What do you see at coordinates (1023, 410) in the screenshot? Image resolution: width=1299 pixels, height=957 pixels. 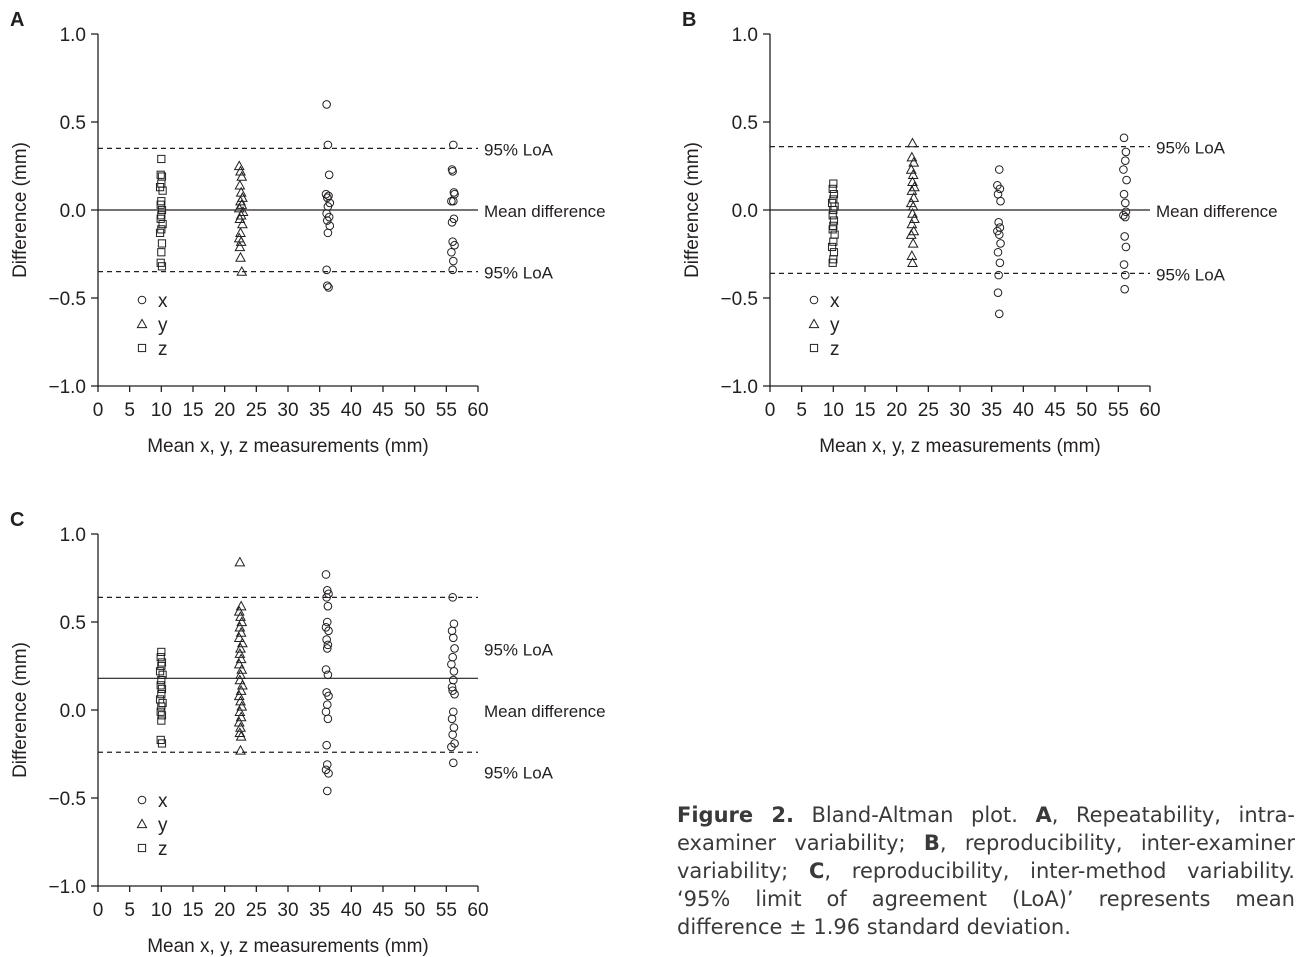 I see `x-tick-label: 40` at bounding box center [1023, 410].